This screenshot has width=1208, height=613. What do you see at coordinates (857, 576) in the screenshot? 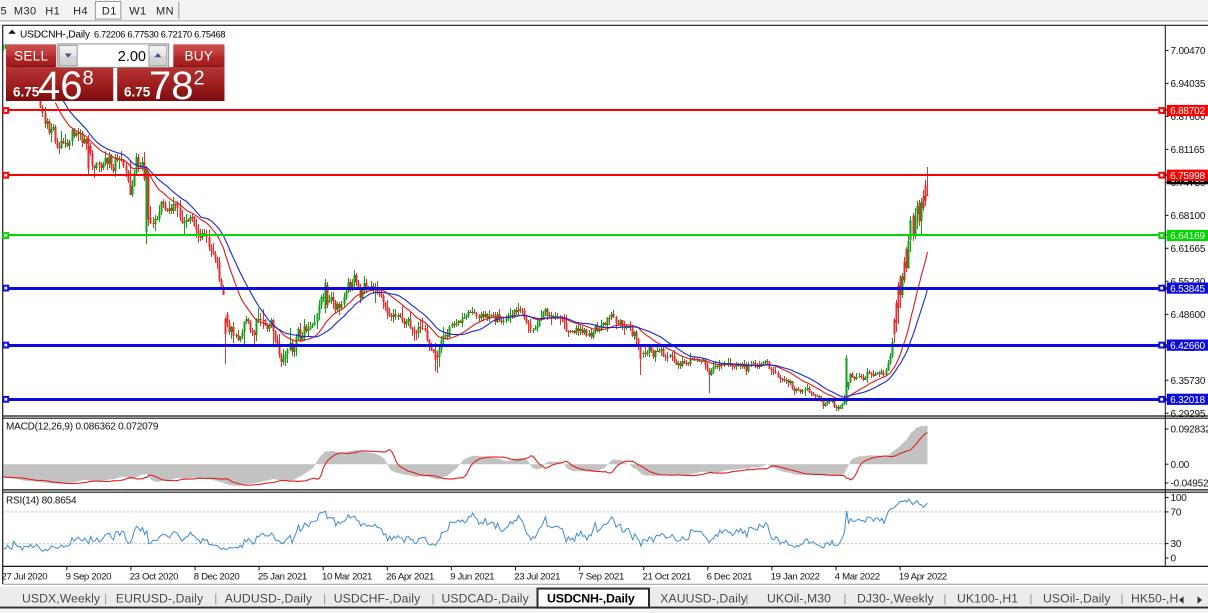
I see `svg-text: 4 Mar 2022` at bounding box center [857, 576].